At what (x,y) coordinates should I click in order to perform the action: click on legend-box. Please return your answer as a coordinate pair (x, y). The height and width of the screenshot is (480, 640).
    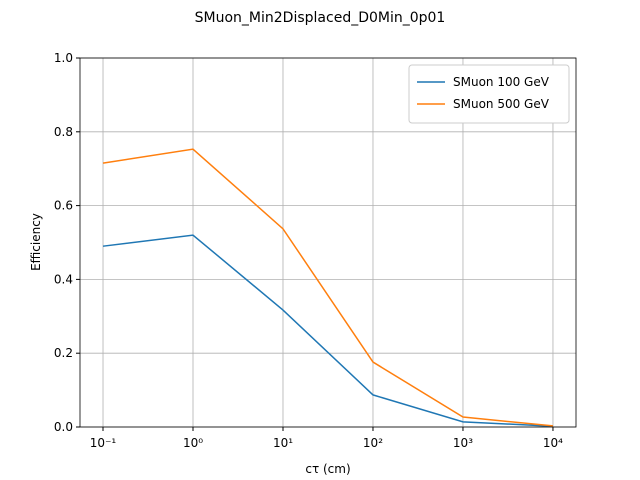
    Looking at the image, I should click on (489, 94).